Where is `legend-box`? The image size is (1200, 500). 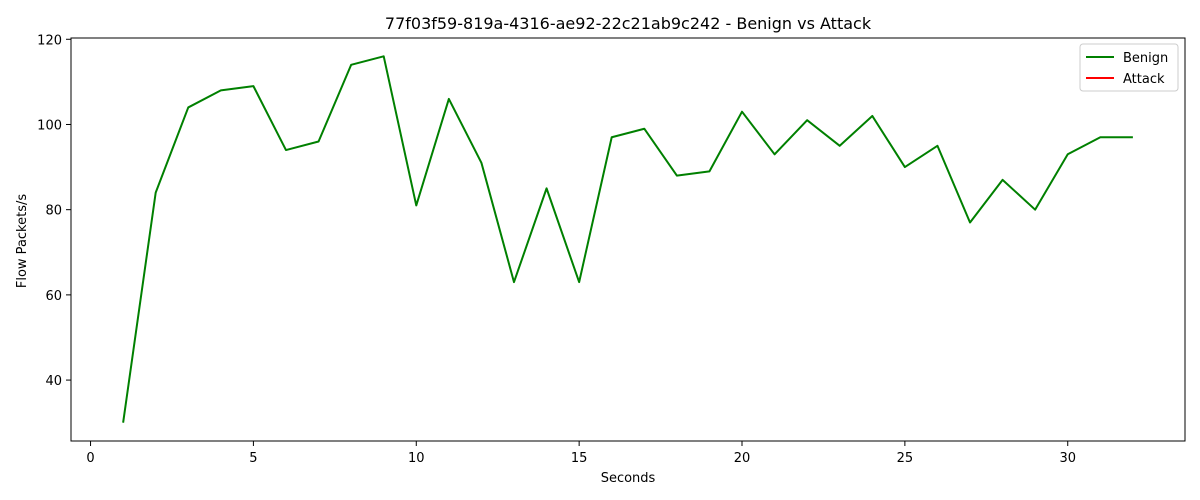
legend-box is located at coordinates (1129, 67).